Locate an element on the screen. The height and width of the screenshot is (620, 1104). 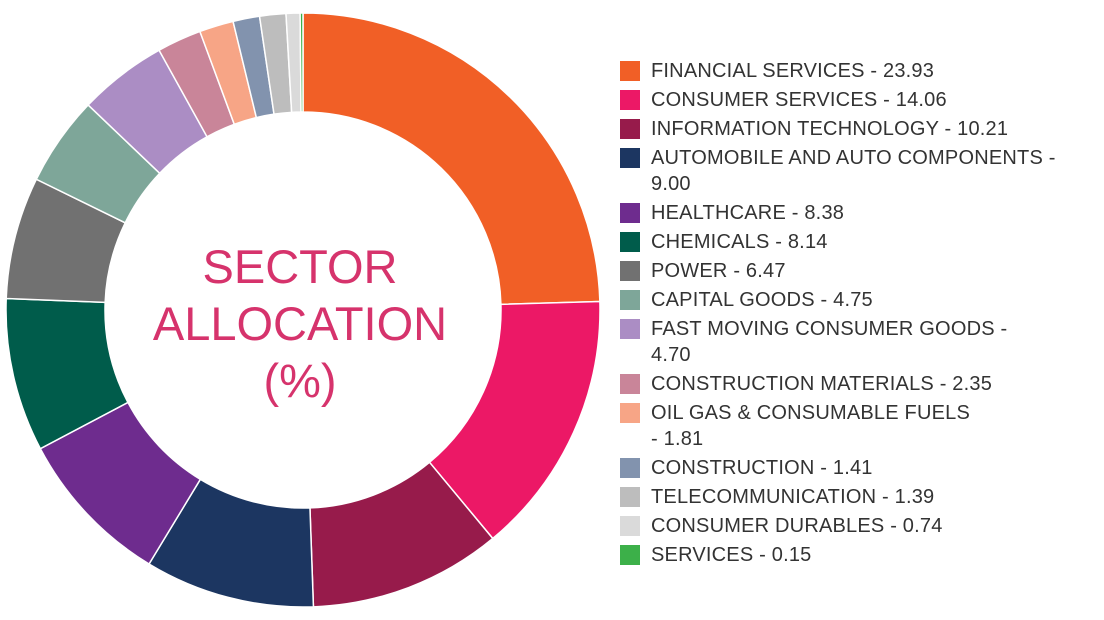
chart-title-line: SECTOR is located at coordinates (300, 266).